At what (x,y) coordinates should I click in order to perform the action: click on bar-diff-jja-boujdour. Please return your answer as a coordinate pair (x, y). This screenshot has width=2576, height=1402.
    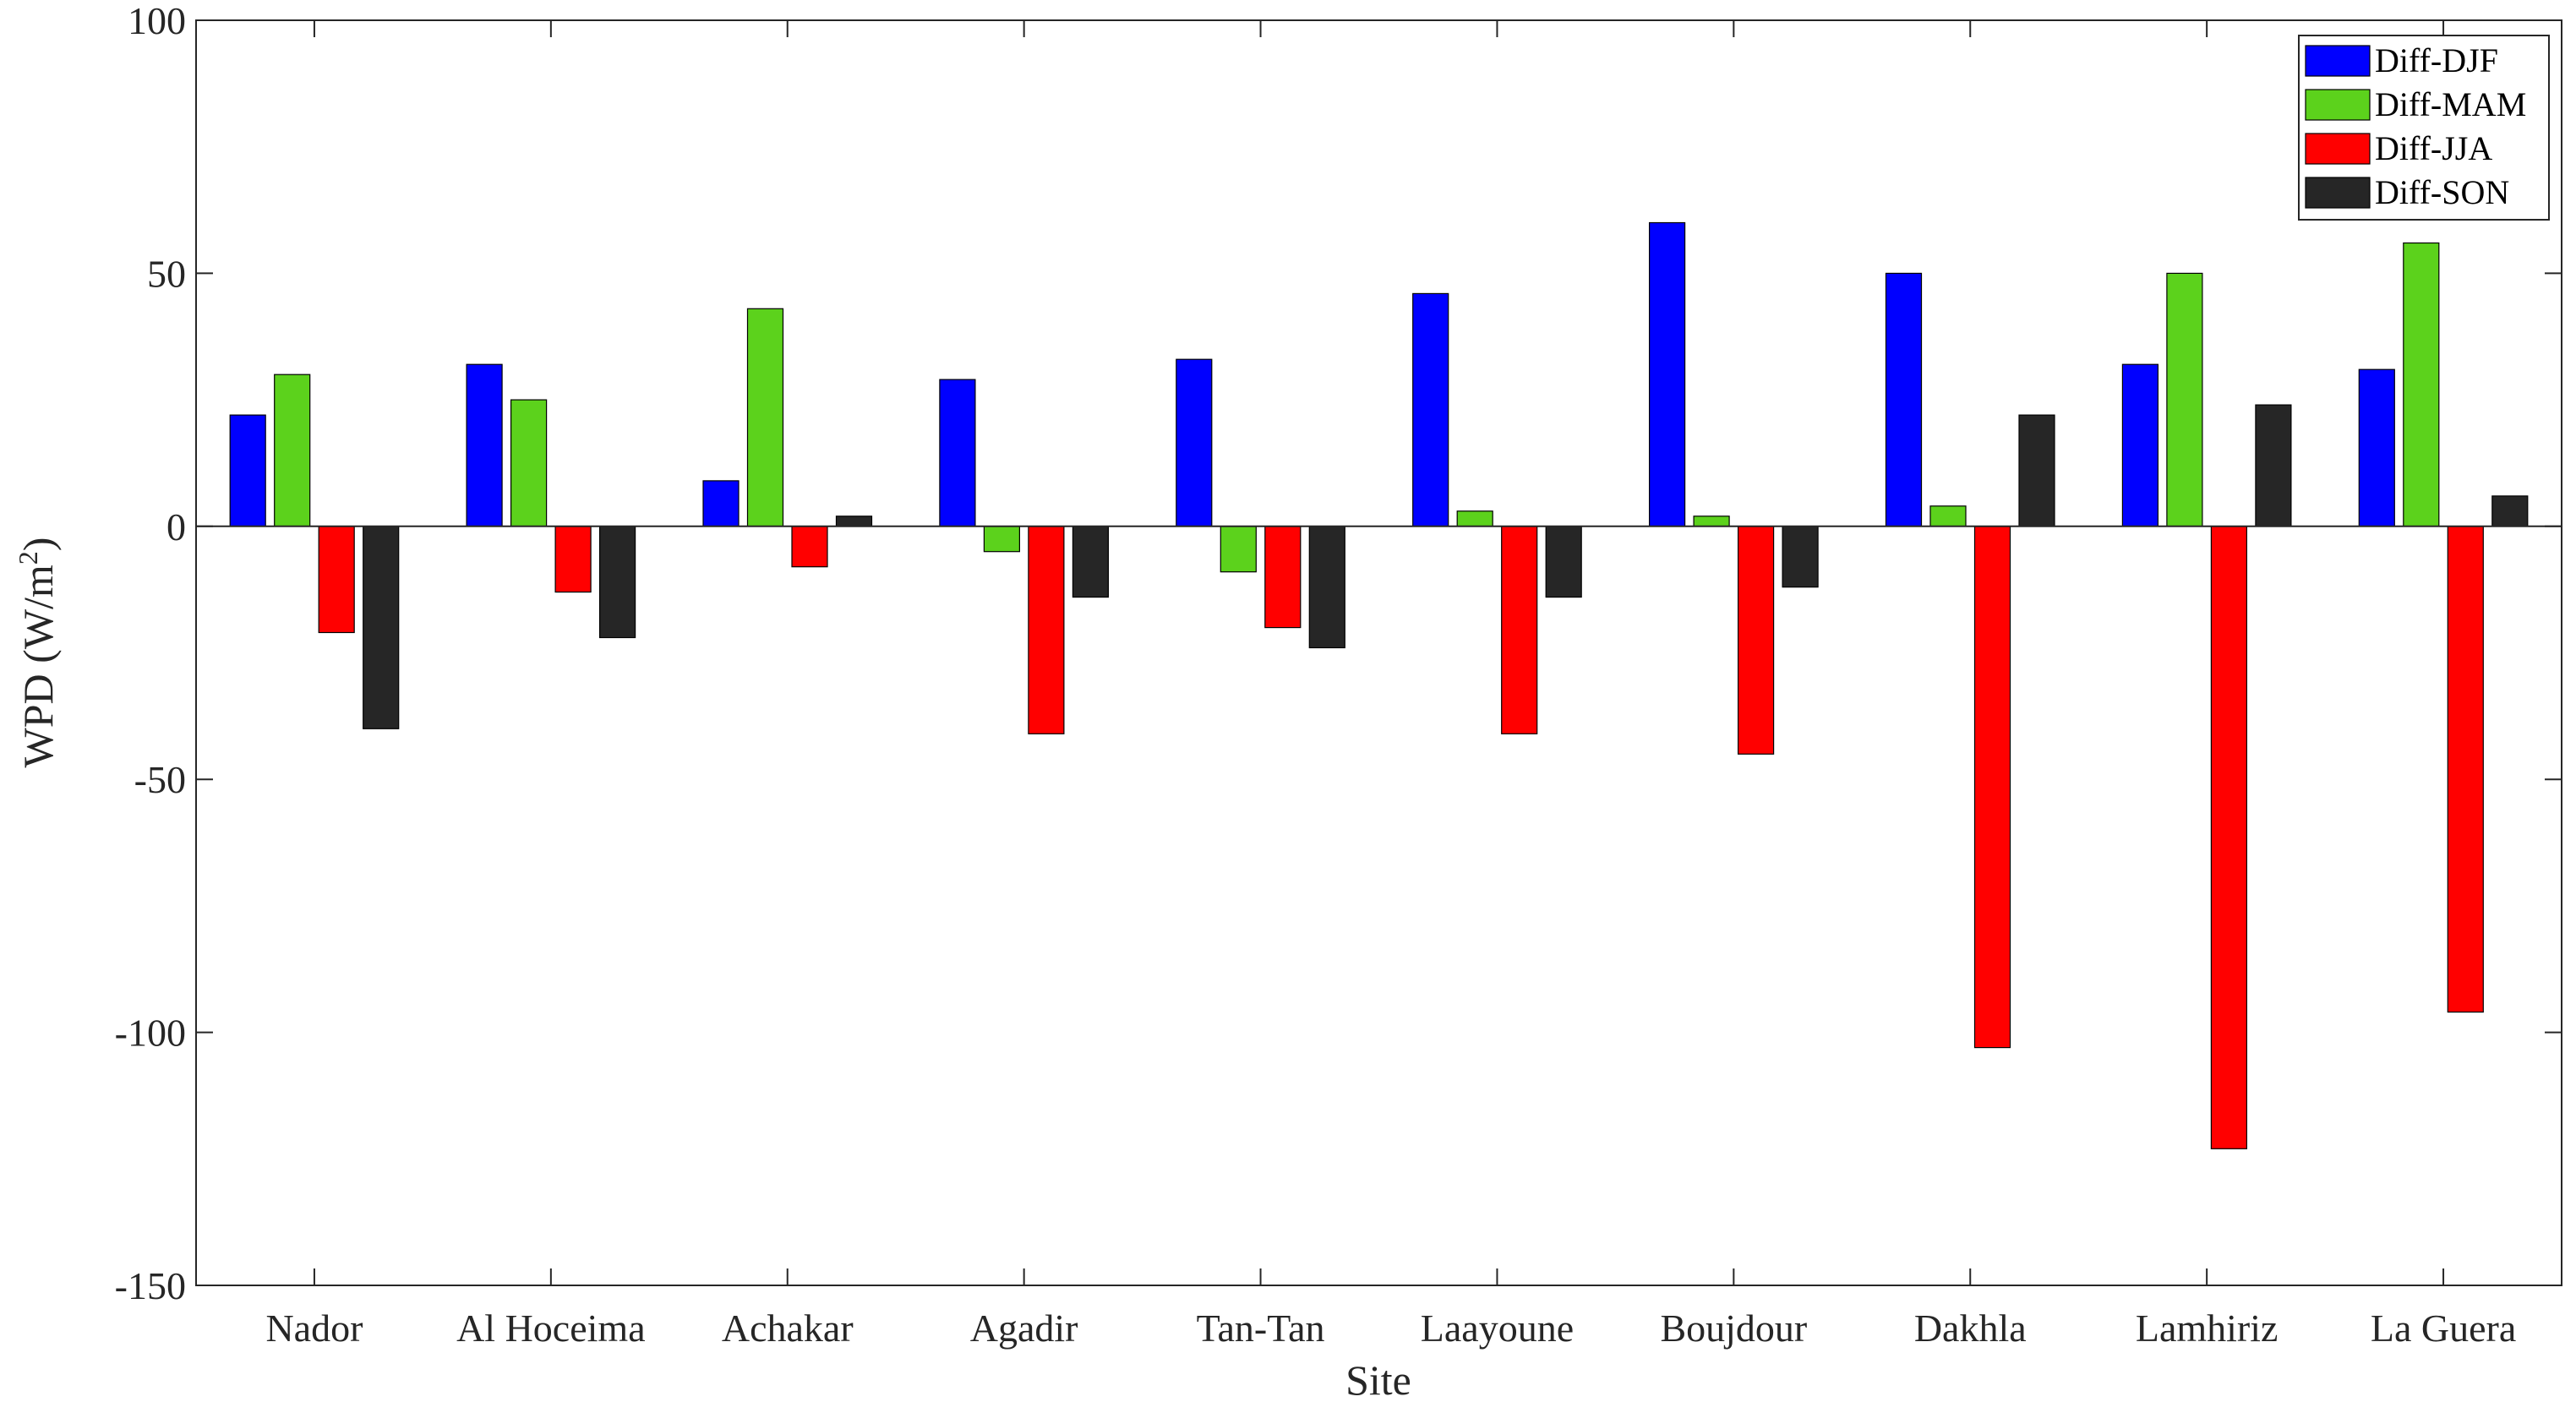
    Looking at the image, I should click on (1756, 640).